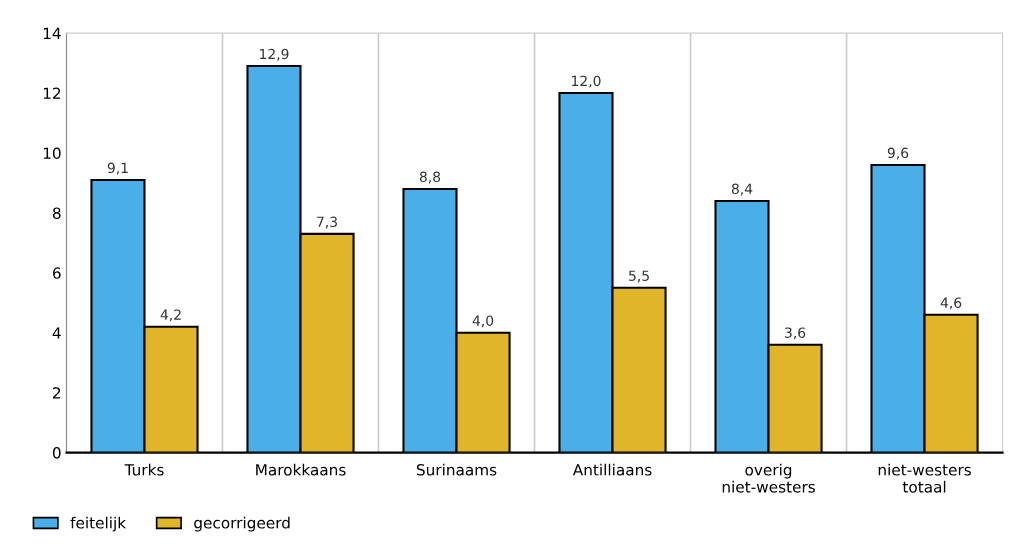 The width and height of the screenshot is (1023, 552). What do you see at coordinates (52, 93) in the screenshot?
I see `y-tick-label: 12` at bounding box center [52, 93].